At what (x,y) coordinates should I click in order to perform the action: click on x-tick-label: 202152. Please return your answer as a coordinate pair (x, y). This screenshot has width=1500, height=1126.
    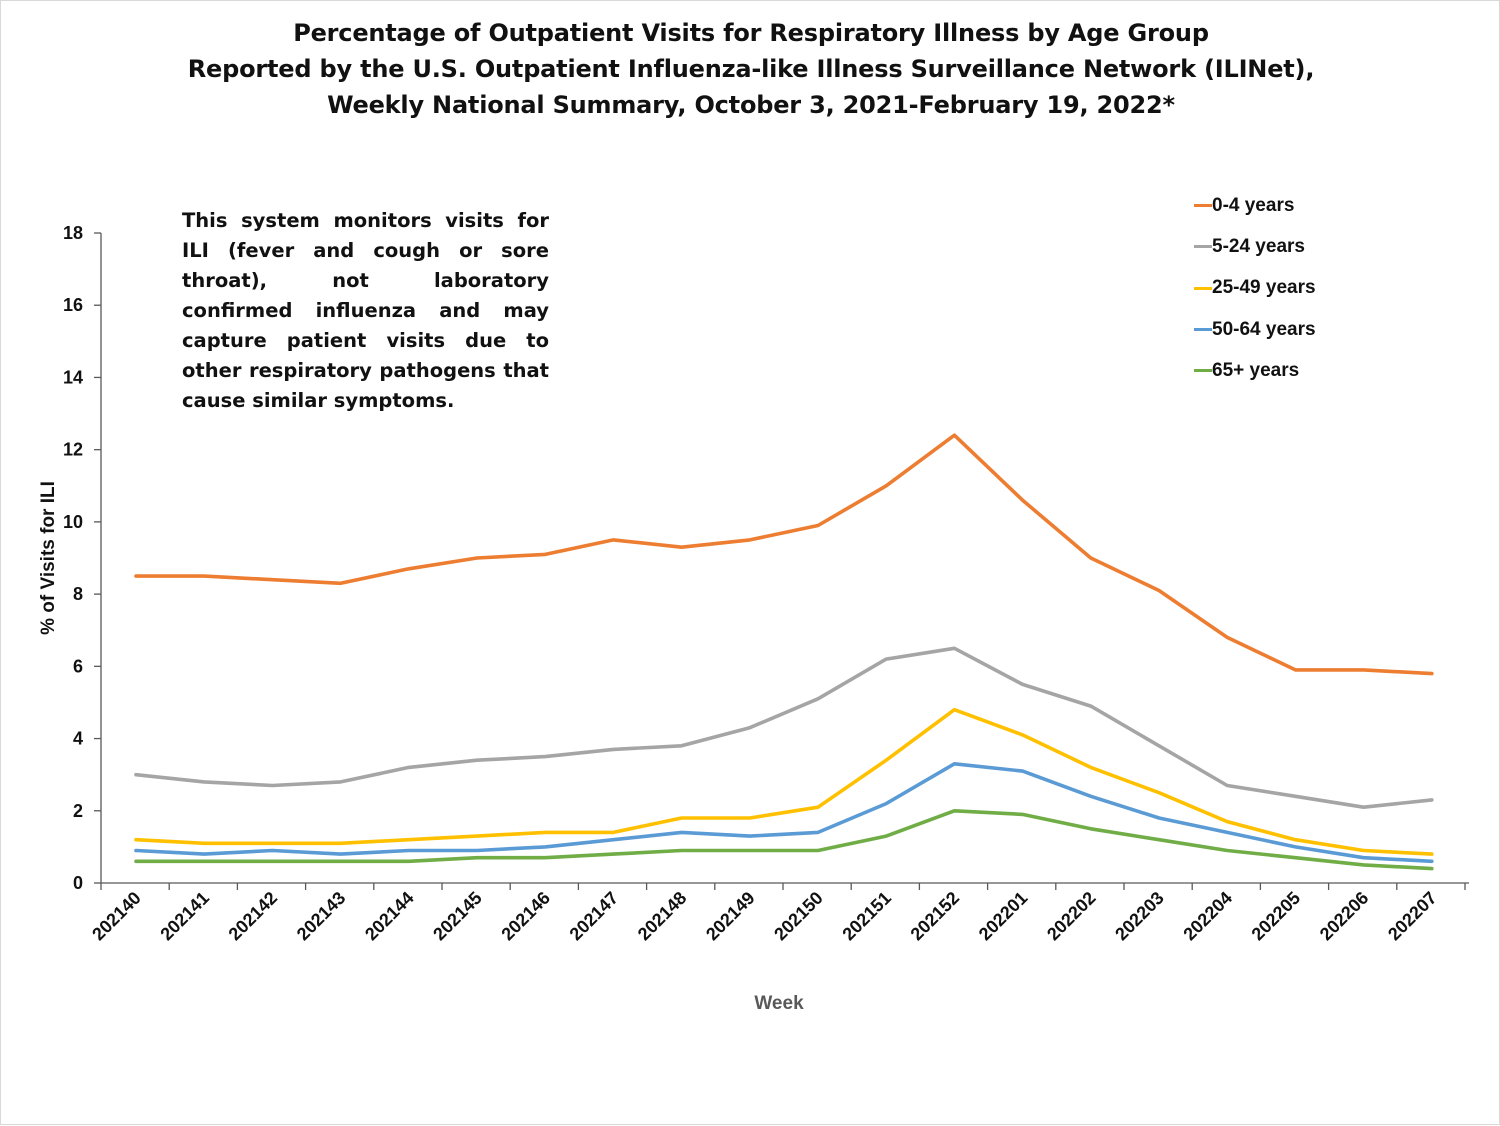
    Looking at the image, I should click on (935, 916).